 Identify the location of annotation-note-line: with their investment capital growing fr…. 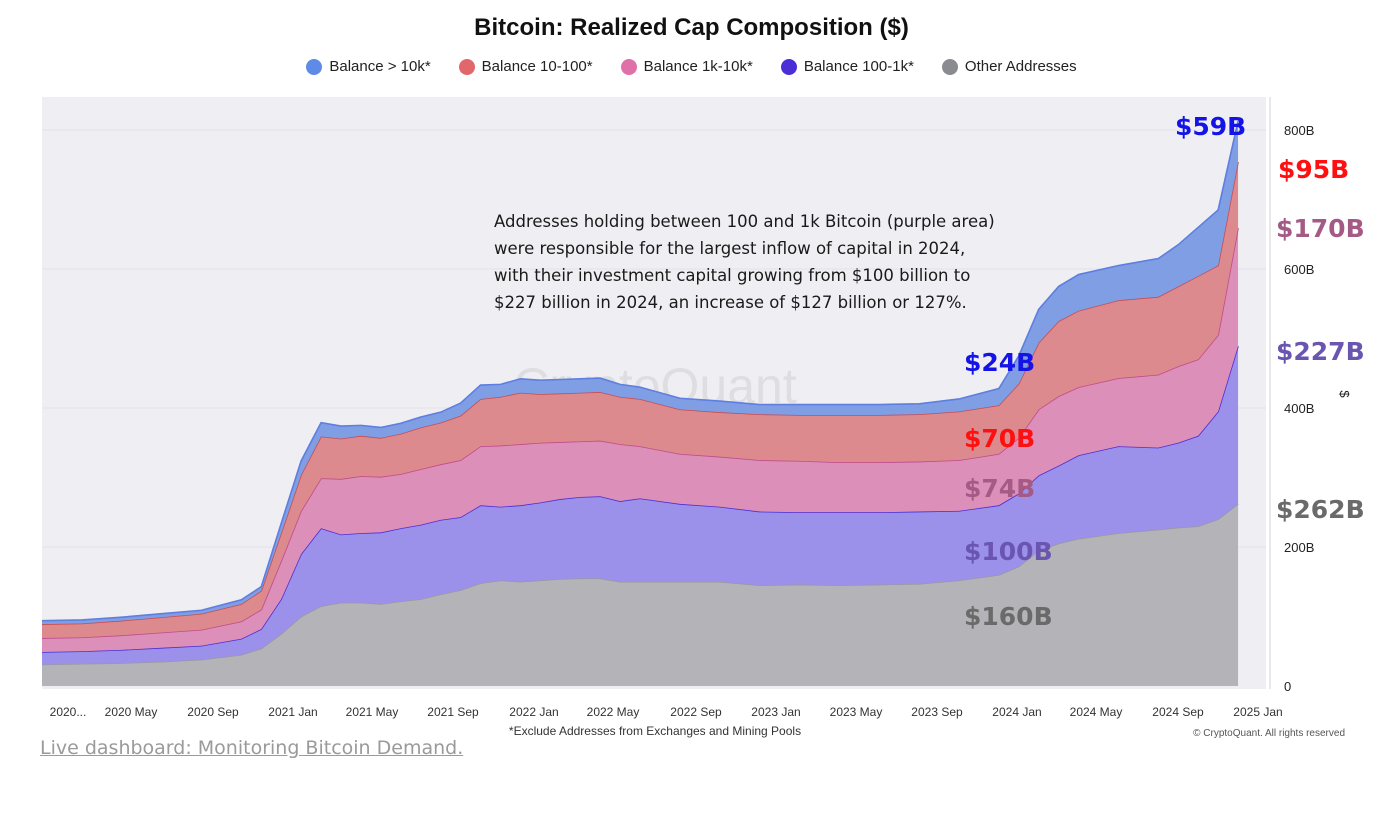
(732, 275).